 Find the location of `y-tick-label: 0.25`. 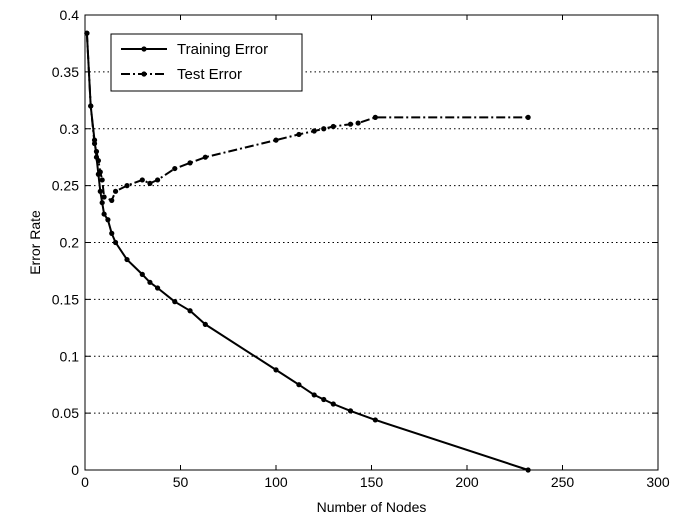

y-tick-label: 0.25 is located at coordinates (65, 186).